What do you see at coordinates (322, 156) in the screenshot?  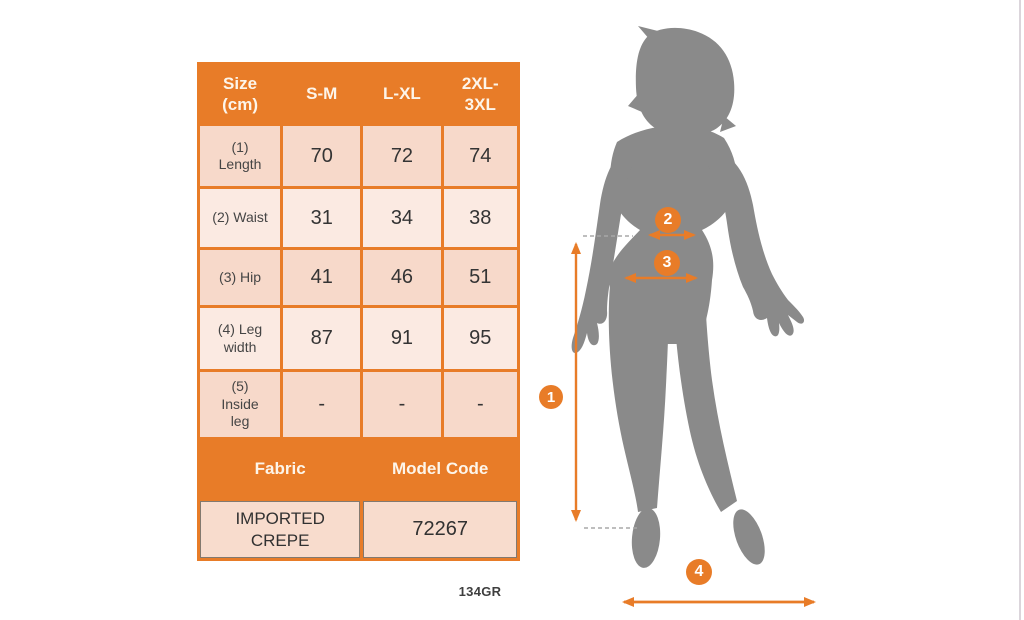 I see `value-cell: 70` at bounding box center [322, 156].